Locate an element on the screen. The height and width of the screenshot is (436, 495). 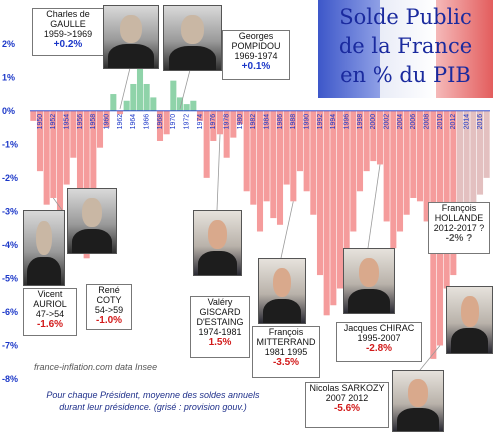
x-tick-label: 2008 is located at coordinates (427, 122).